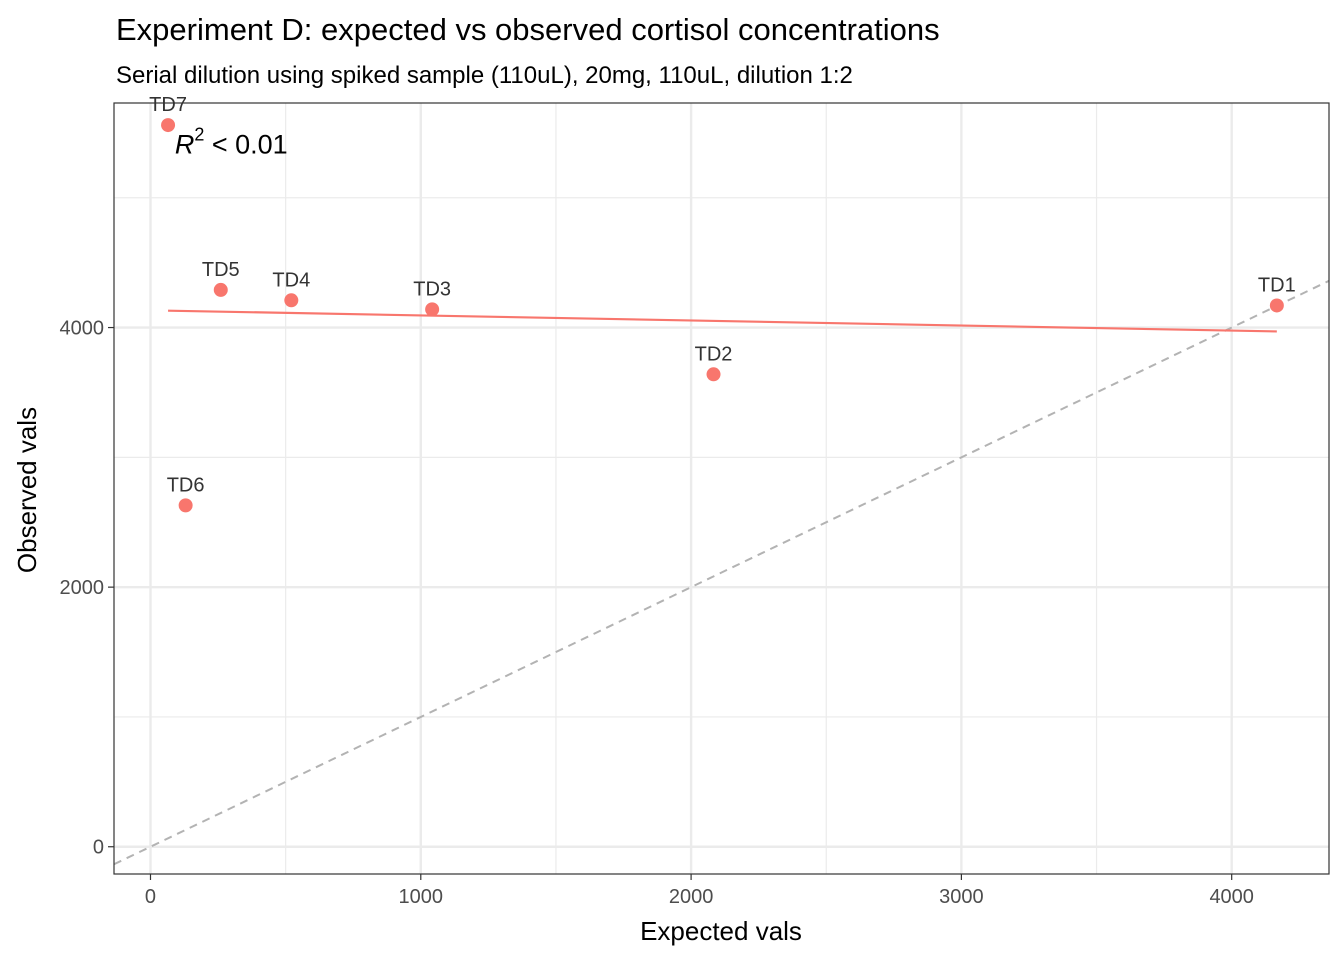  Describe the element at coordinates (98, 848) in the screenshot. I see `y-tick-label: 0` at that location.